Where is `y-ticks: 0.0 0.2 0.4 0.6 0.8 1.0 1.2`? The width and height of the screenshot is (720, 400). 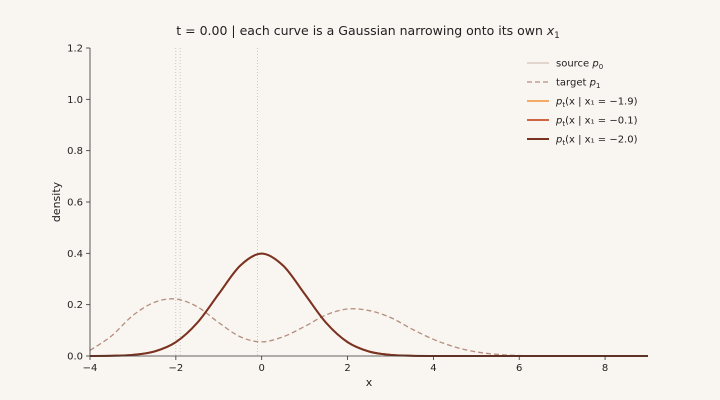
y-ticks: 0.0 0.2 0.4 0.6 0.8 1.0 1.2 is located at coordinates (78, 203).